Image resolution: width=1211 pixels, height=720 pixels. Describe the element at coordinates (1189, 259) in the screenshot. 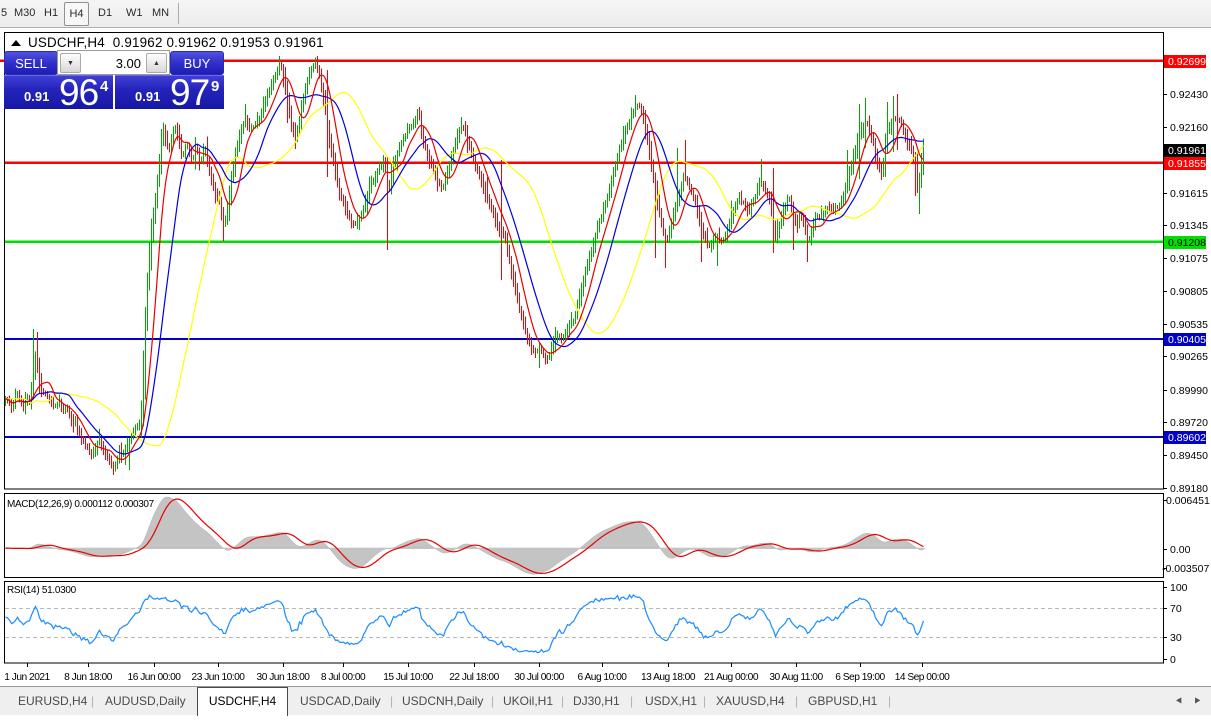

I see `svg-text: 0.91075` at that location.